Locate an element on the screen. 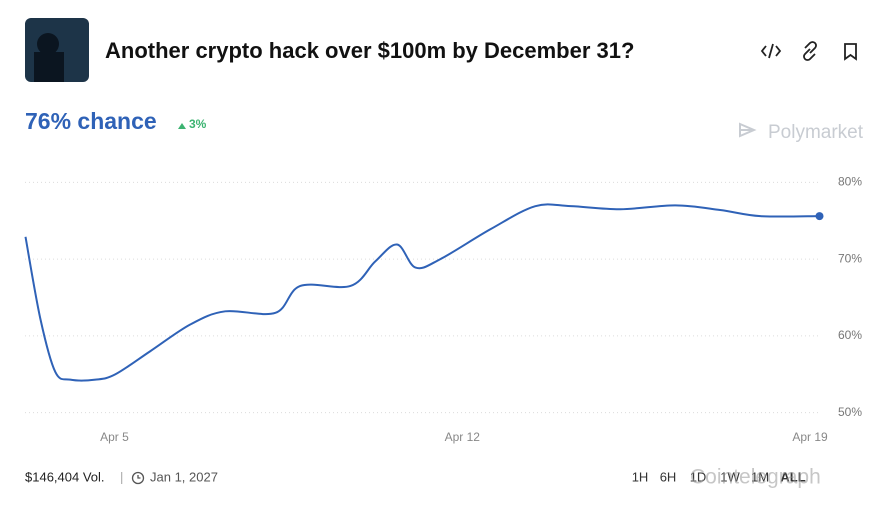 The height and width of the screenshot is (508, 890). brand-logo is located at coordinates (748, 130).